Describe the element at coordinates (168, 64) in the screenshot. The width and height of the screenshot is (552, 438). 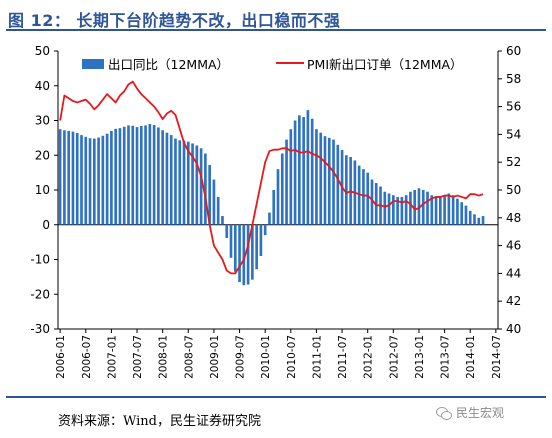
I see `legend-bar-label: 出口同比（12MMA）` at that location.